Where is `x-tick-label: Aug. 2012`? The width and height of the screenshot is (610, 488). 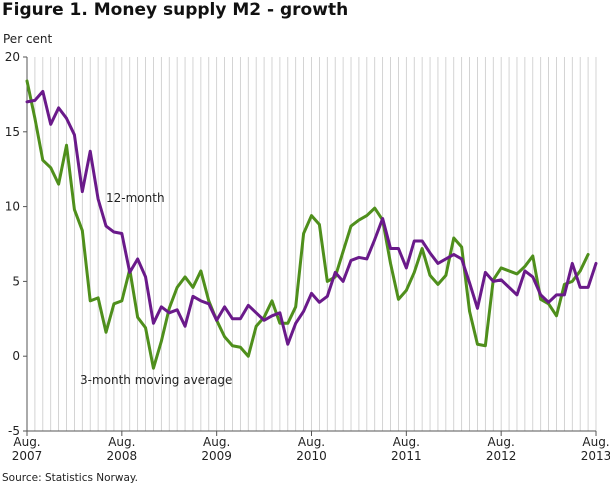 x-tick-label: Aug. 2012 is located at coordinates (501, 449).